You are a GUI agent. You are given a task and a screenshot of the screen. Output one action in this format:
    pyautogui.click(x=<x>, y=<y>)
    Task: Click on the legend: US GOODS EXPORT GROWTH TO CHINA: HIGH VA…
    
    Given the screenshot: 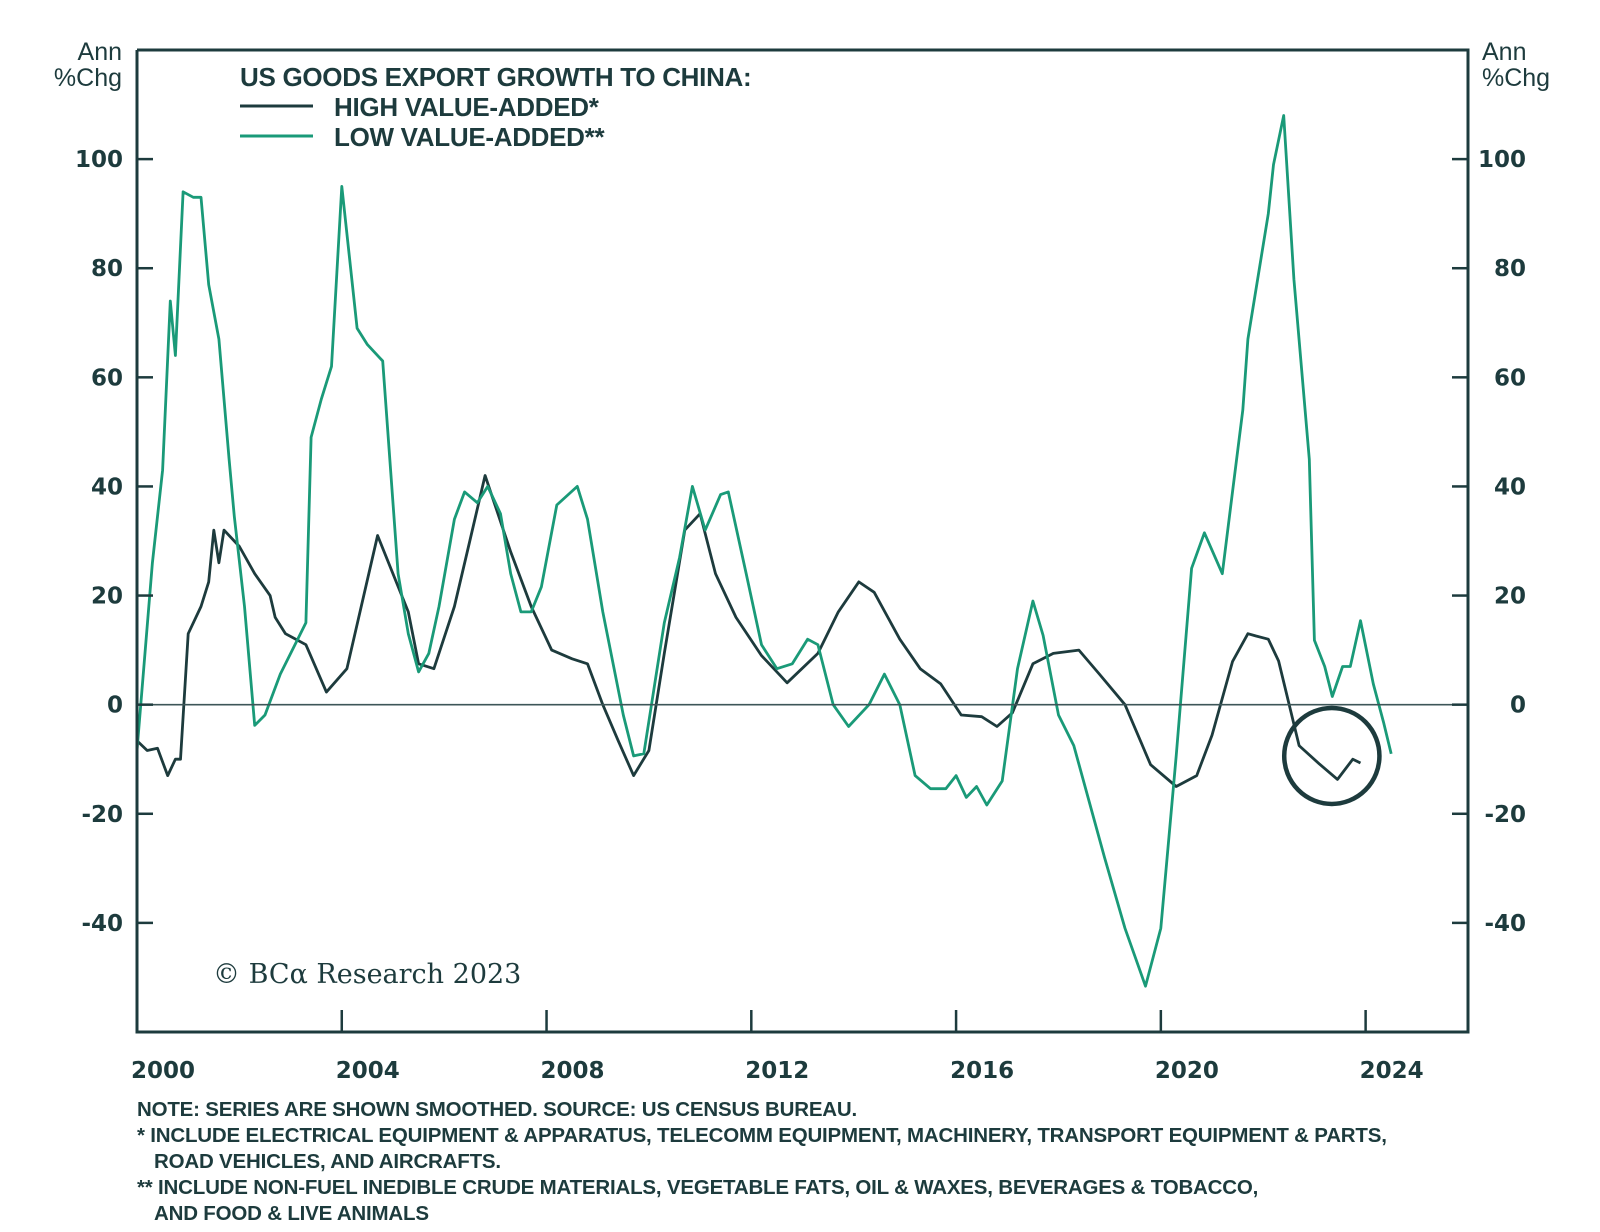 What is the action you would take?
    pyautogui.click(x=496, y=107)
    